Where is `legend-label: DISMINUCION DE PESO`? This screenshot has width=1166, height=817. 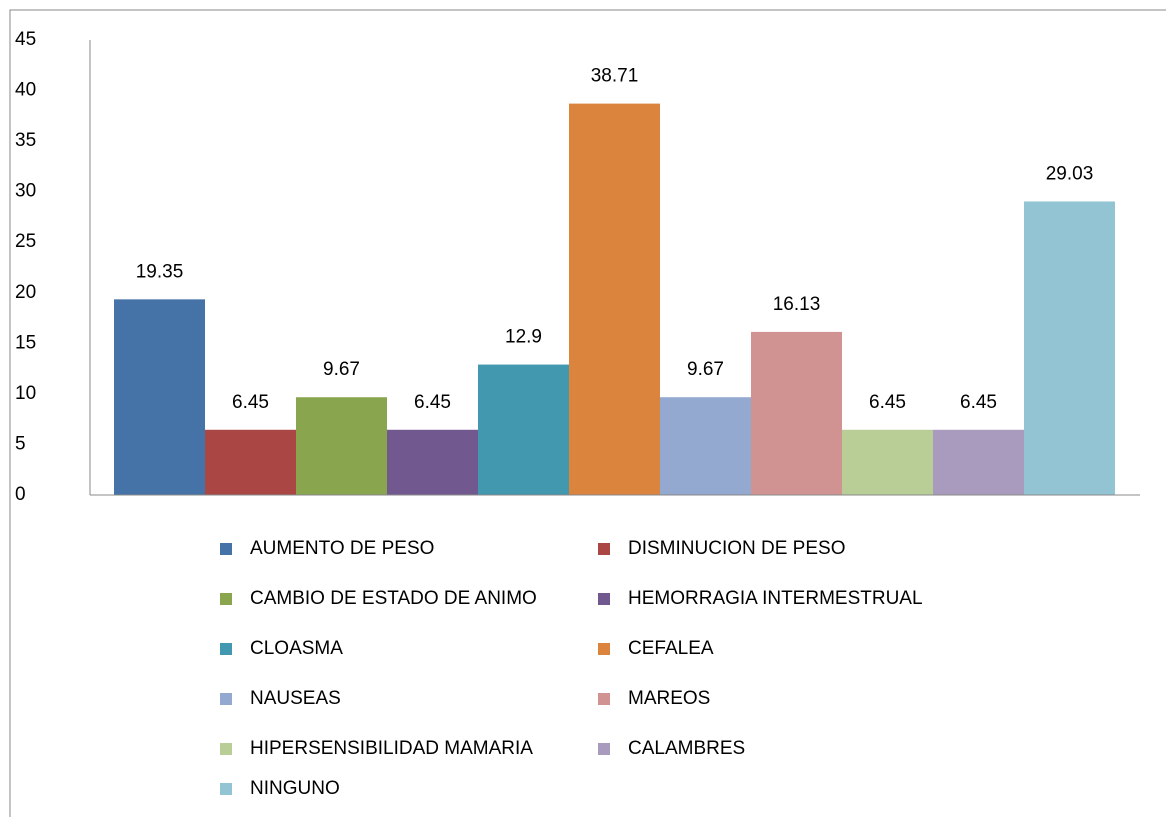
legend-label: DISMINUCION DE PESO is located at coordinates (736, 548).